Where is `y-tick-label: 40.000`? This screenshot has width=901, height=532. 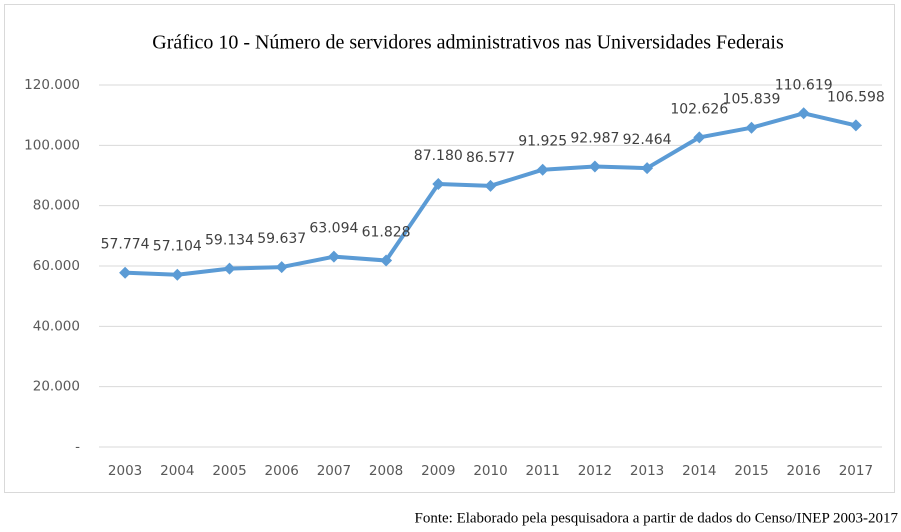 y-tick-label: 40.000 is located at coordinates (56, 326).